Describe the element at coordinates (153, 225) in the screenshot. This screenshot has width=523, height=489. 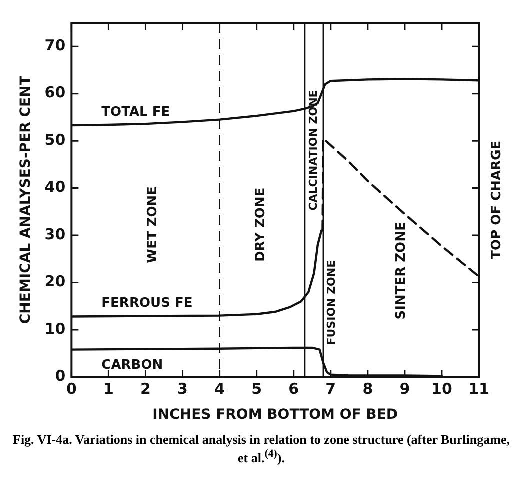
I see `annotation: WET ZONE` at that location.